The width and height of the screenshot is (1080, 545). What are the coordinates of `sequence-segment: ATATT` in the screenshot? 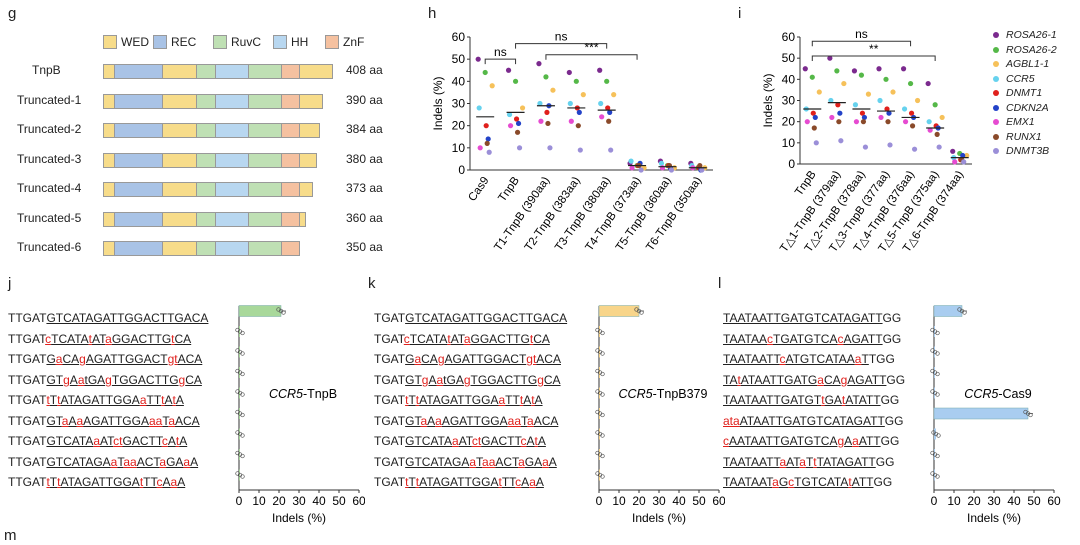 It's located at (863, 400).